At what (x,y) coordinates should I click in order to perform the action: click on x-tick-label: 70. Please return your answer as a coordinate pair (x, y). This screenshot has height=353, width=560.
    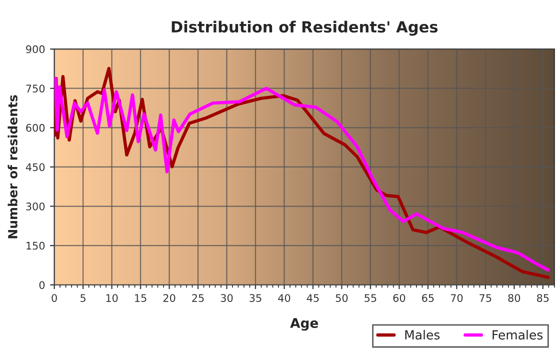
    Looking at the image, I should click on (456, 298).